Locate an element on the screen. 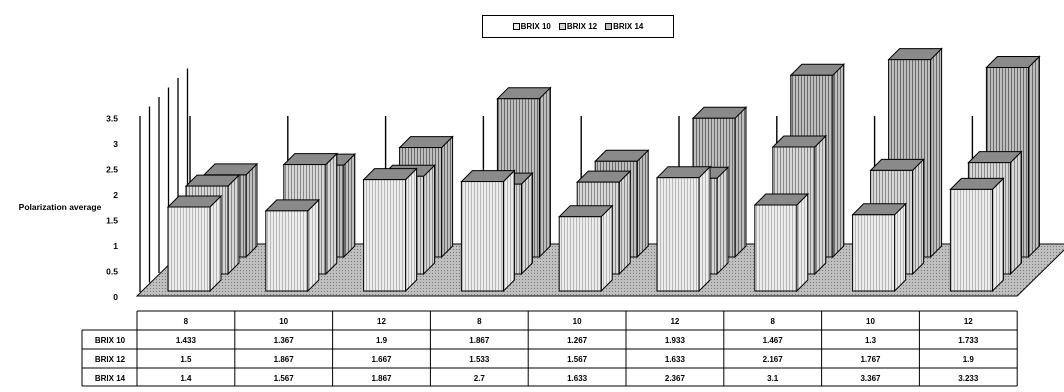 The height and width of the screenshot is (392, 1064). table-cell-value: 1.367 is located at coordinates (284, 340).